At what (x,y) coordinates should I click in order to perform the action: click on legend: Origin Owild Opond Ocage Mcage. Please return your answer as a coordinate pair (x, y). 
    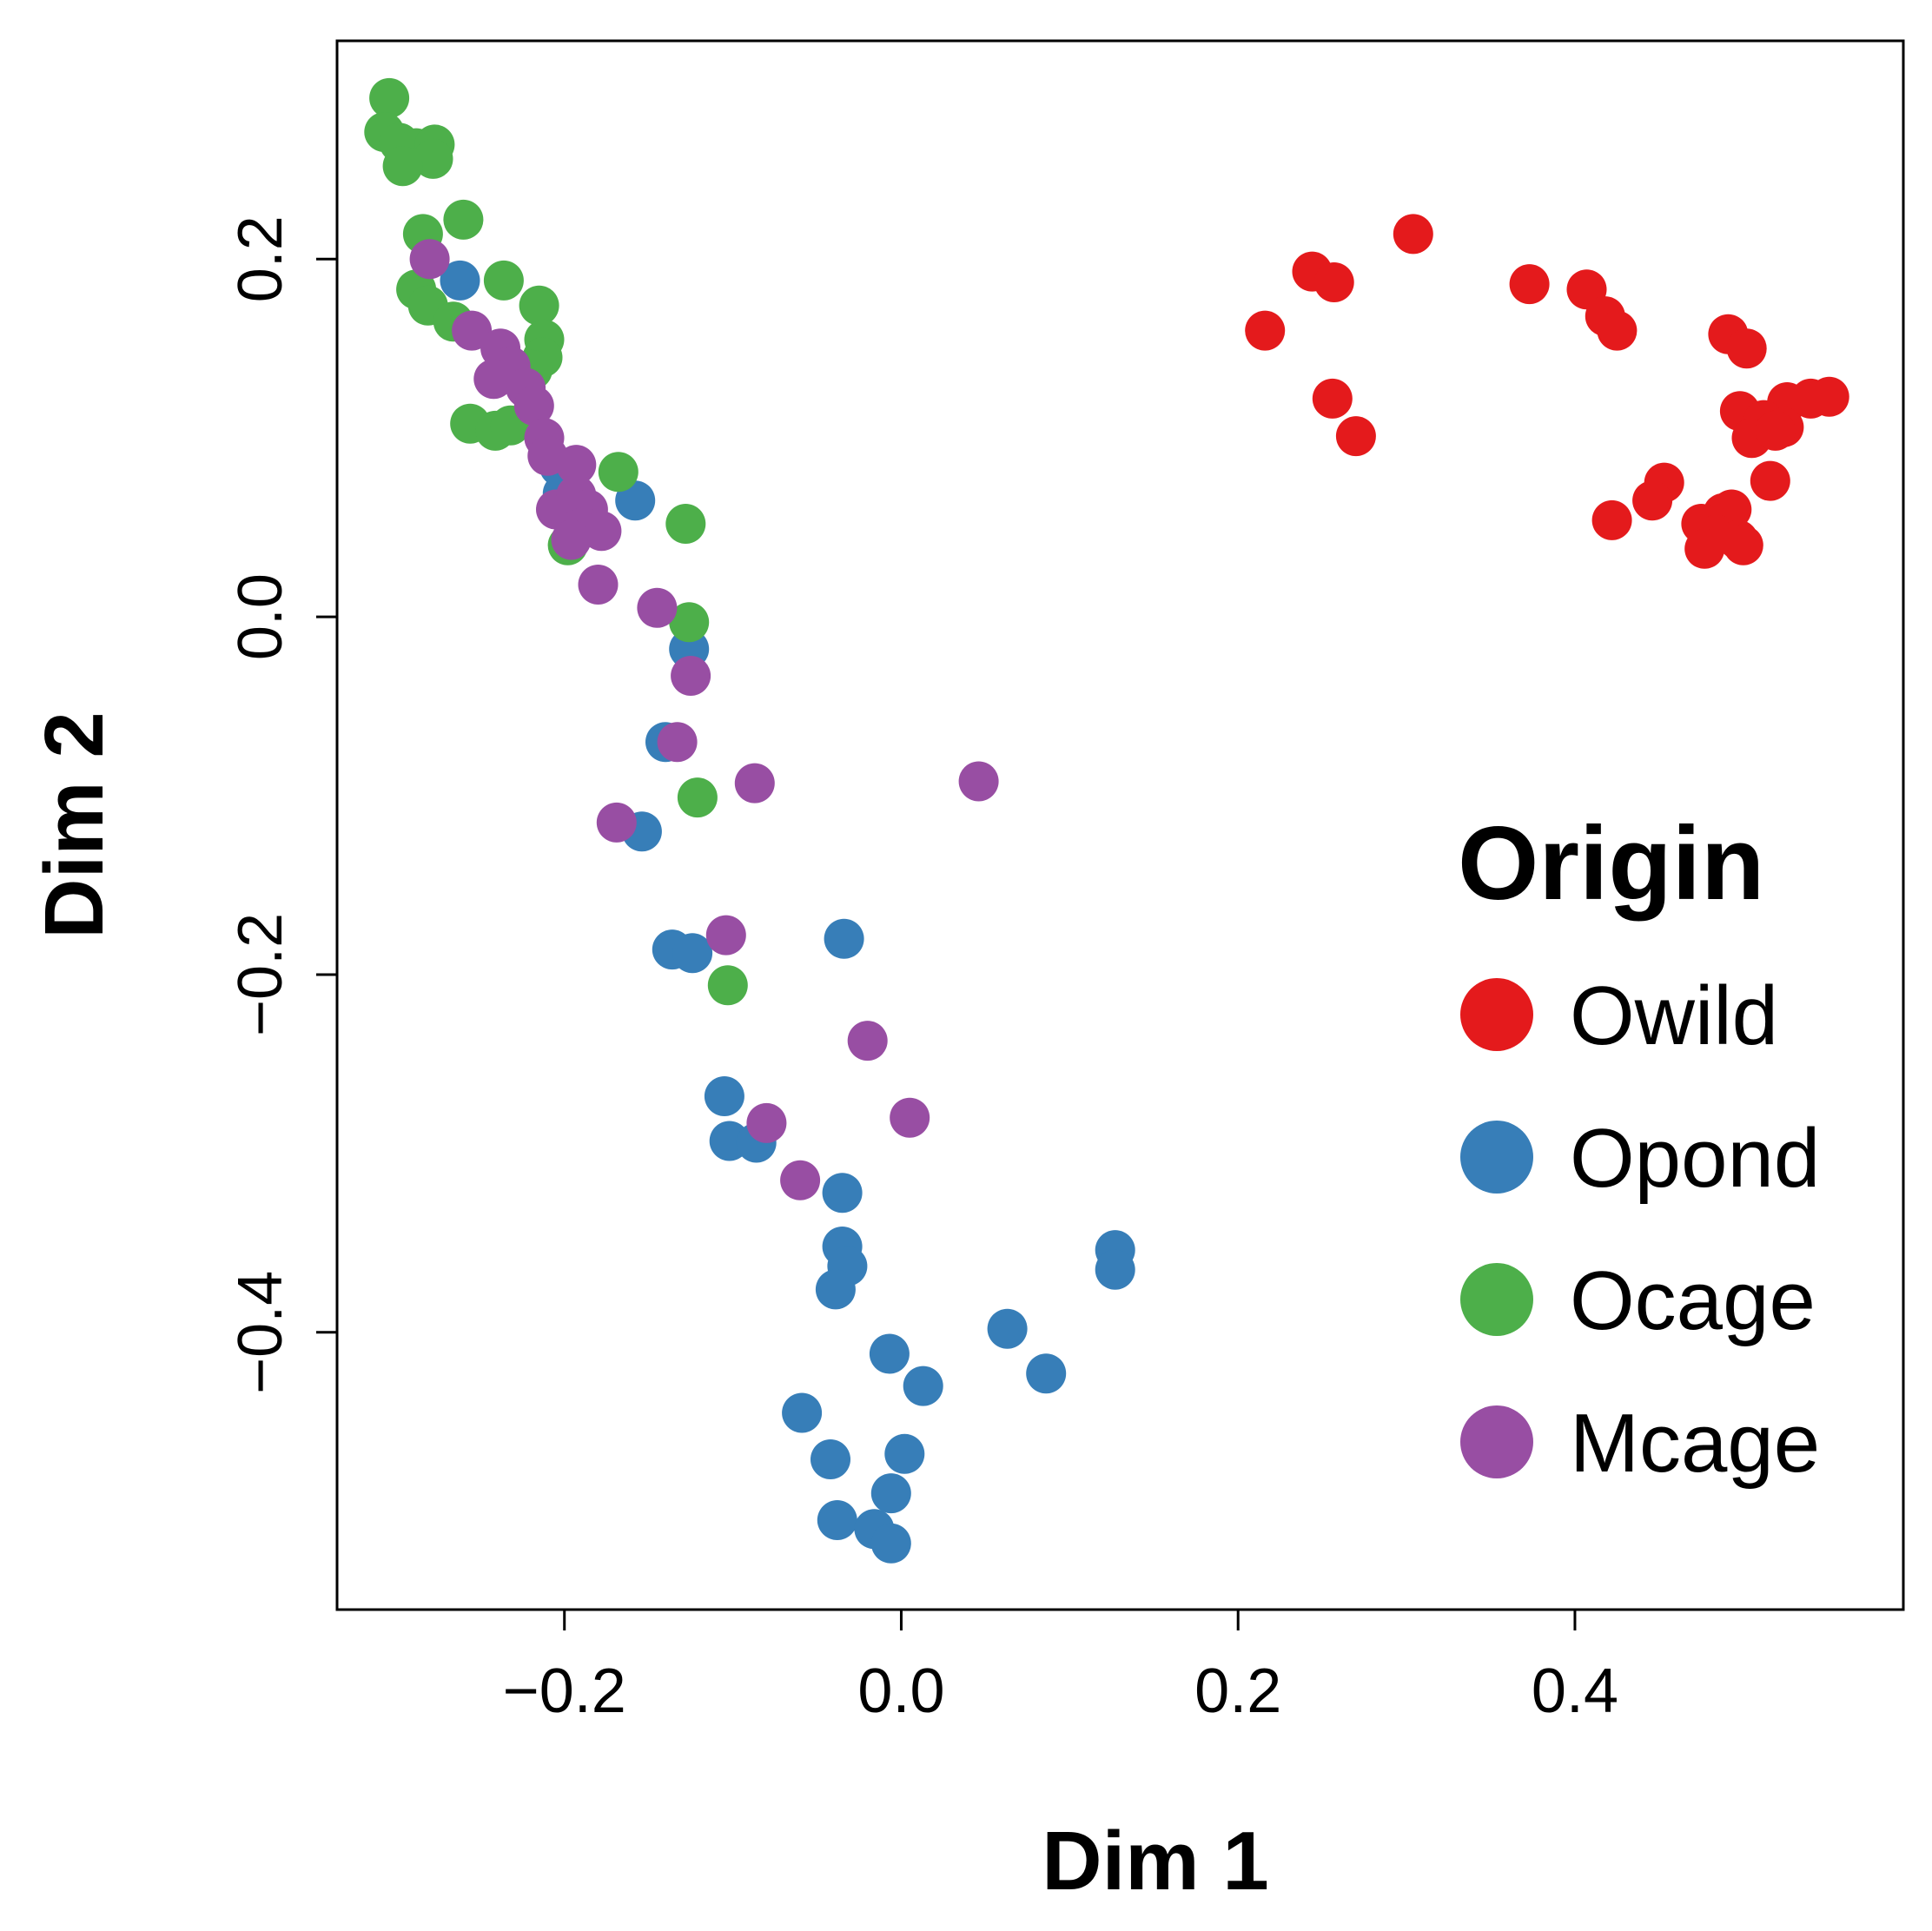
    Looking at the image, I should click on (1639, 1147).